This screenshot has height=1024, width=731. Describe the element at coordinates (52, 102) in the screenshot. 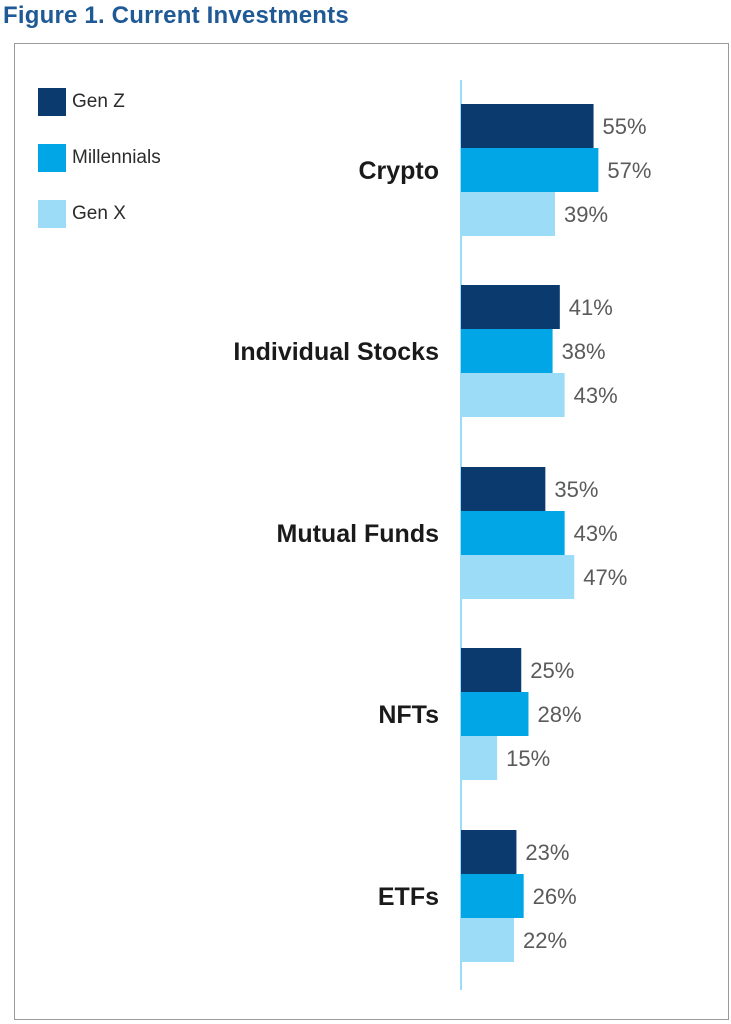

I see `legend-swatch-gen-z` at that location.